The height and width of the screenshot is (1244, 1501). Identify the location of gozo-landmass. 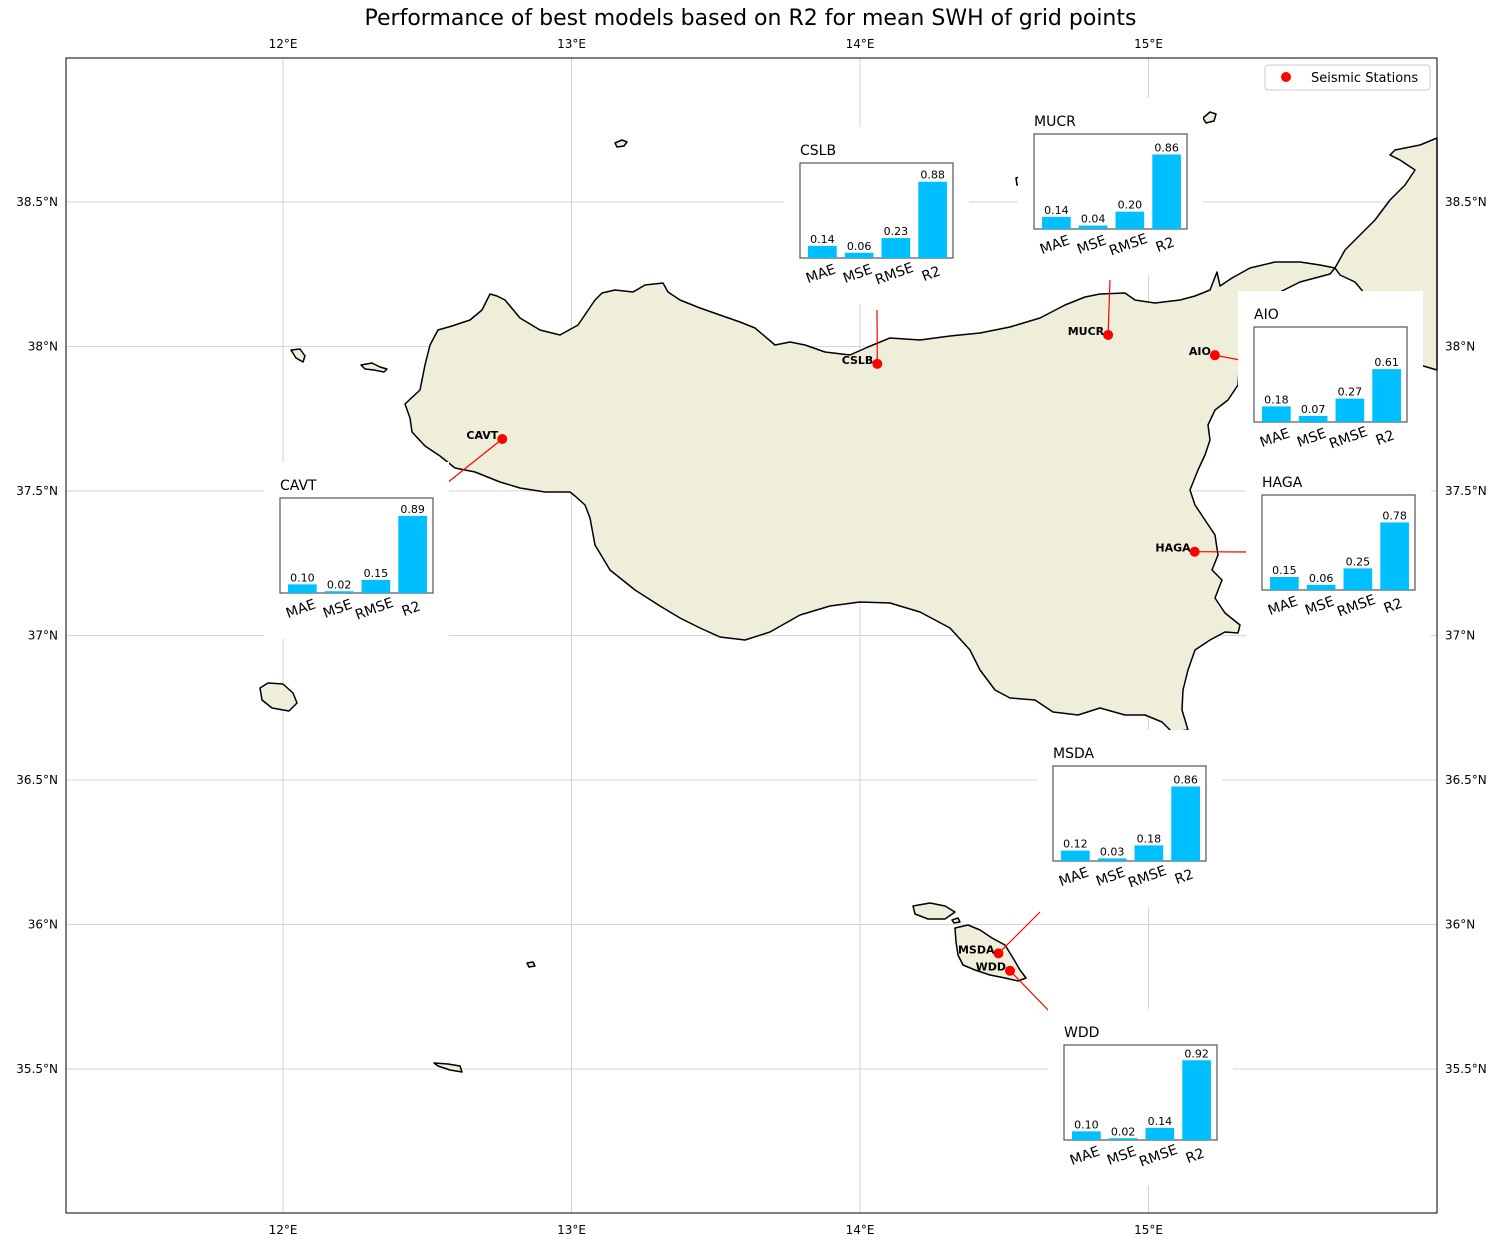
(934, 911).